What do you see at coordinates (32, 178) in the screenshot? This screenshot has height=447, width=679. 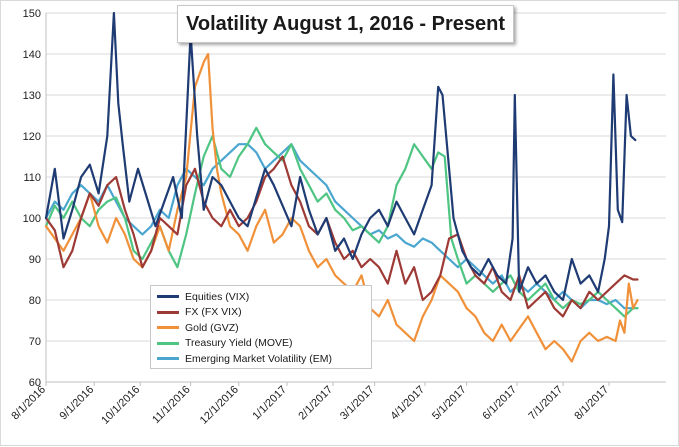 I see `y-tick-label: 110` at bounding box center [32, 178].